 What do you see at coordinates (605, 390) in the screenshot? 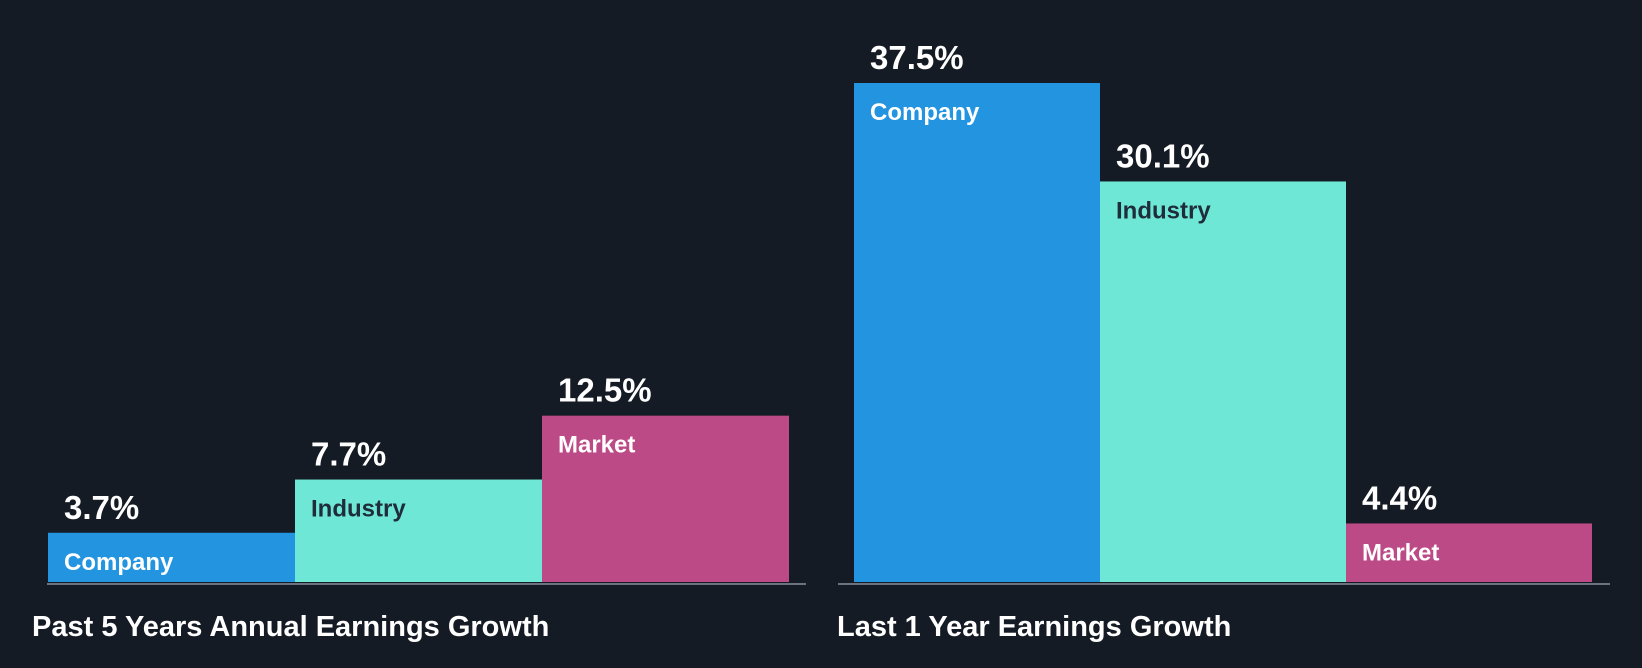
I see `value-label-market-past-5-years: 12.5%` at bounding box center [605, 390].